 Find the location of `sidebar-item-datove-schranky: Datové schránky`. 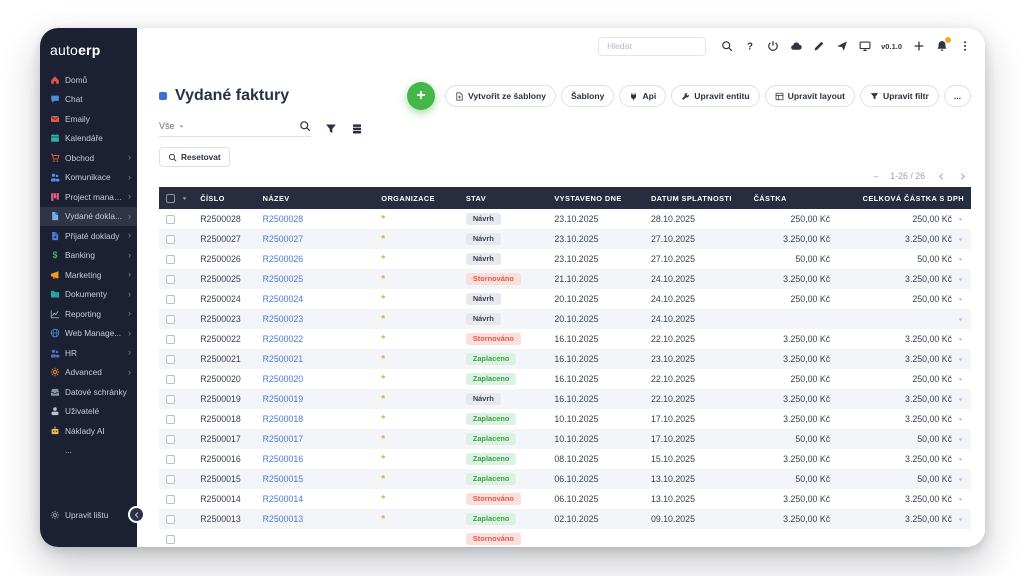

sidebar-item-datove-schranky: Datové schránky is located at coordinates (88, 392).